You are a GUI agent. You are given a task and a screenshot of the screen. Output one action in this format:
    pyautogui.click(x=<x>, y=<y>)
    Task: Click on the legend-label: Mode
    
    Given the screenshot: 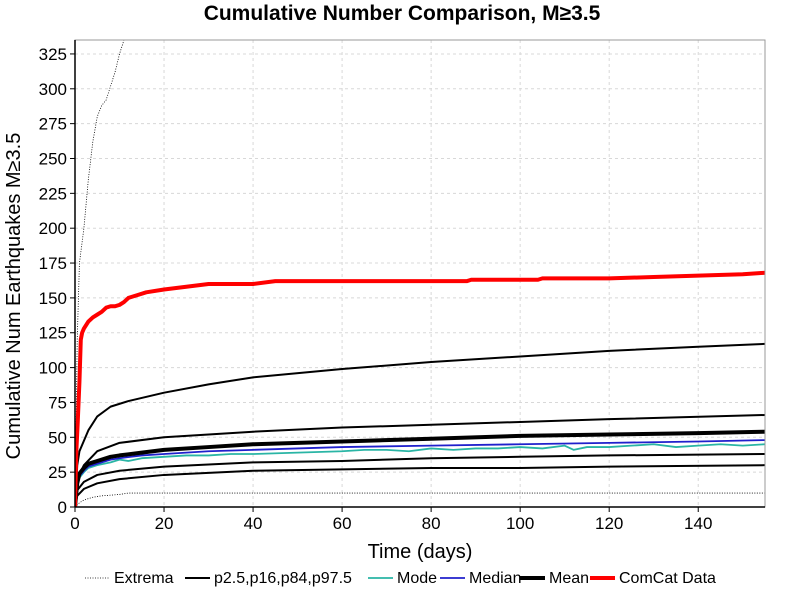 What is the action you would take?
    pyautogui.click(x=417, y=578)
    